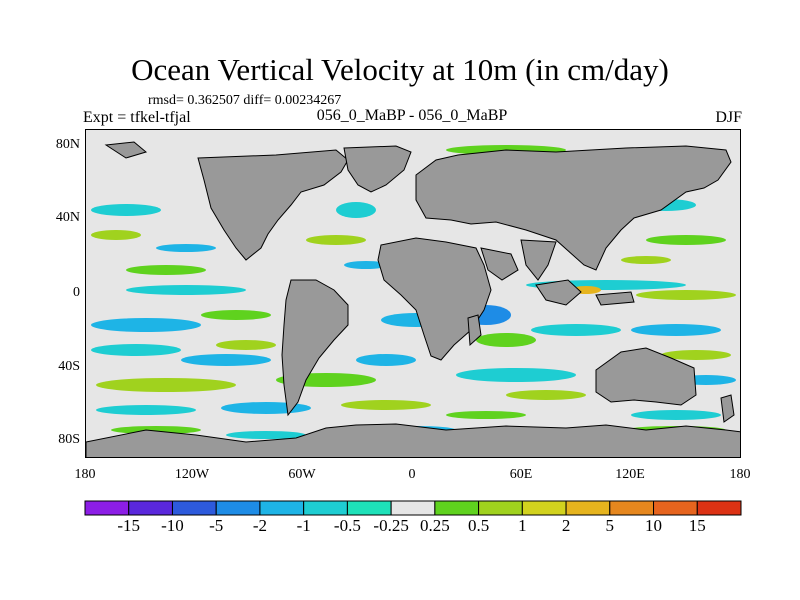 This screenshot has height=600, width=800. What do you see at coordinates (474, 330) in the screenshot?
I see `land-madagascar` at bounding box center [474, 330].